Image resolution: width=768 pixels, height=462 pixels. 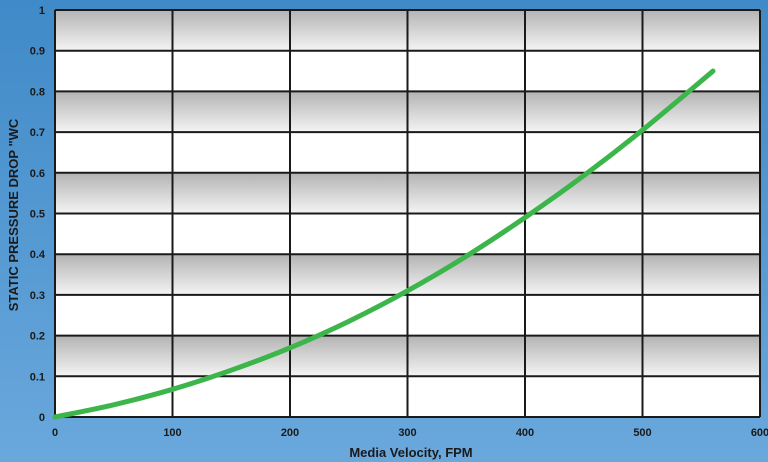 I want to click on x-tick-labels: 0 100 200 300 400 500 600, so click(x=410, y=433).